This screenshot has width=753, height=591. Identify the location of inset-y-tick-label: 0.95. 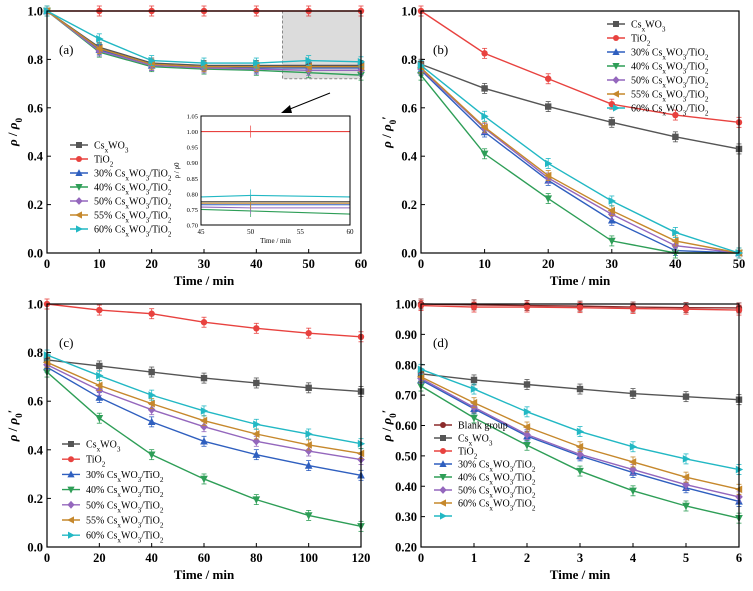
(192, 148).